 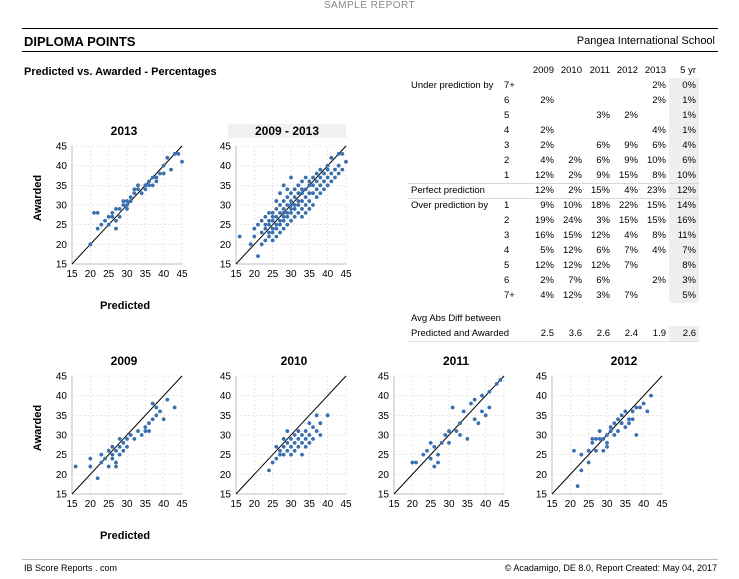 What do you see at coordinates (553, 205) in the screenshot?
I see `stats-row: Over prediction by 1 9% 10% 18% 22% 15% 14%` at bounding box center [553, 205].